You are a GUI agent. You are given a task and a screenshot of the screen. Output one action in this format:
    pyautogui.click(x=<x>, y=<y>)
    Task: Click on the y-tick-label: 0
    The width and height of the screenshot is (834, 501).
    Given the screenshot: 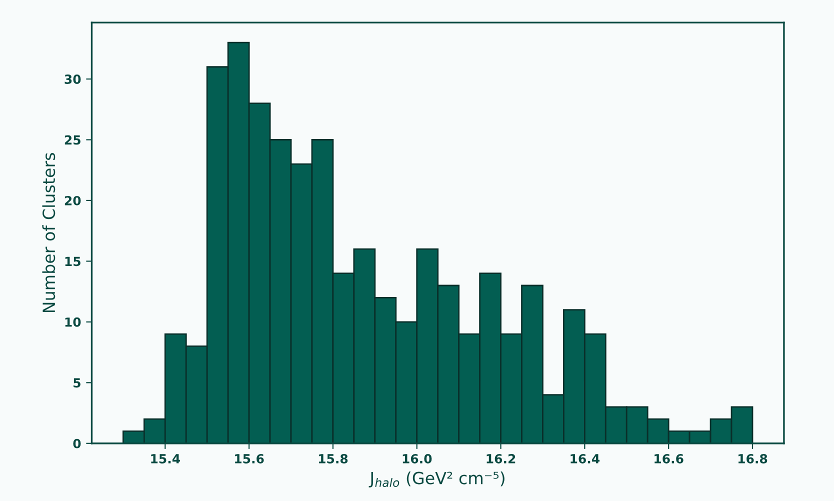 What is the action you would take?
    pyautogui.click(x=77, y=443)
    